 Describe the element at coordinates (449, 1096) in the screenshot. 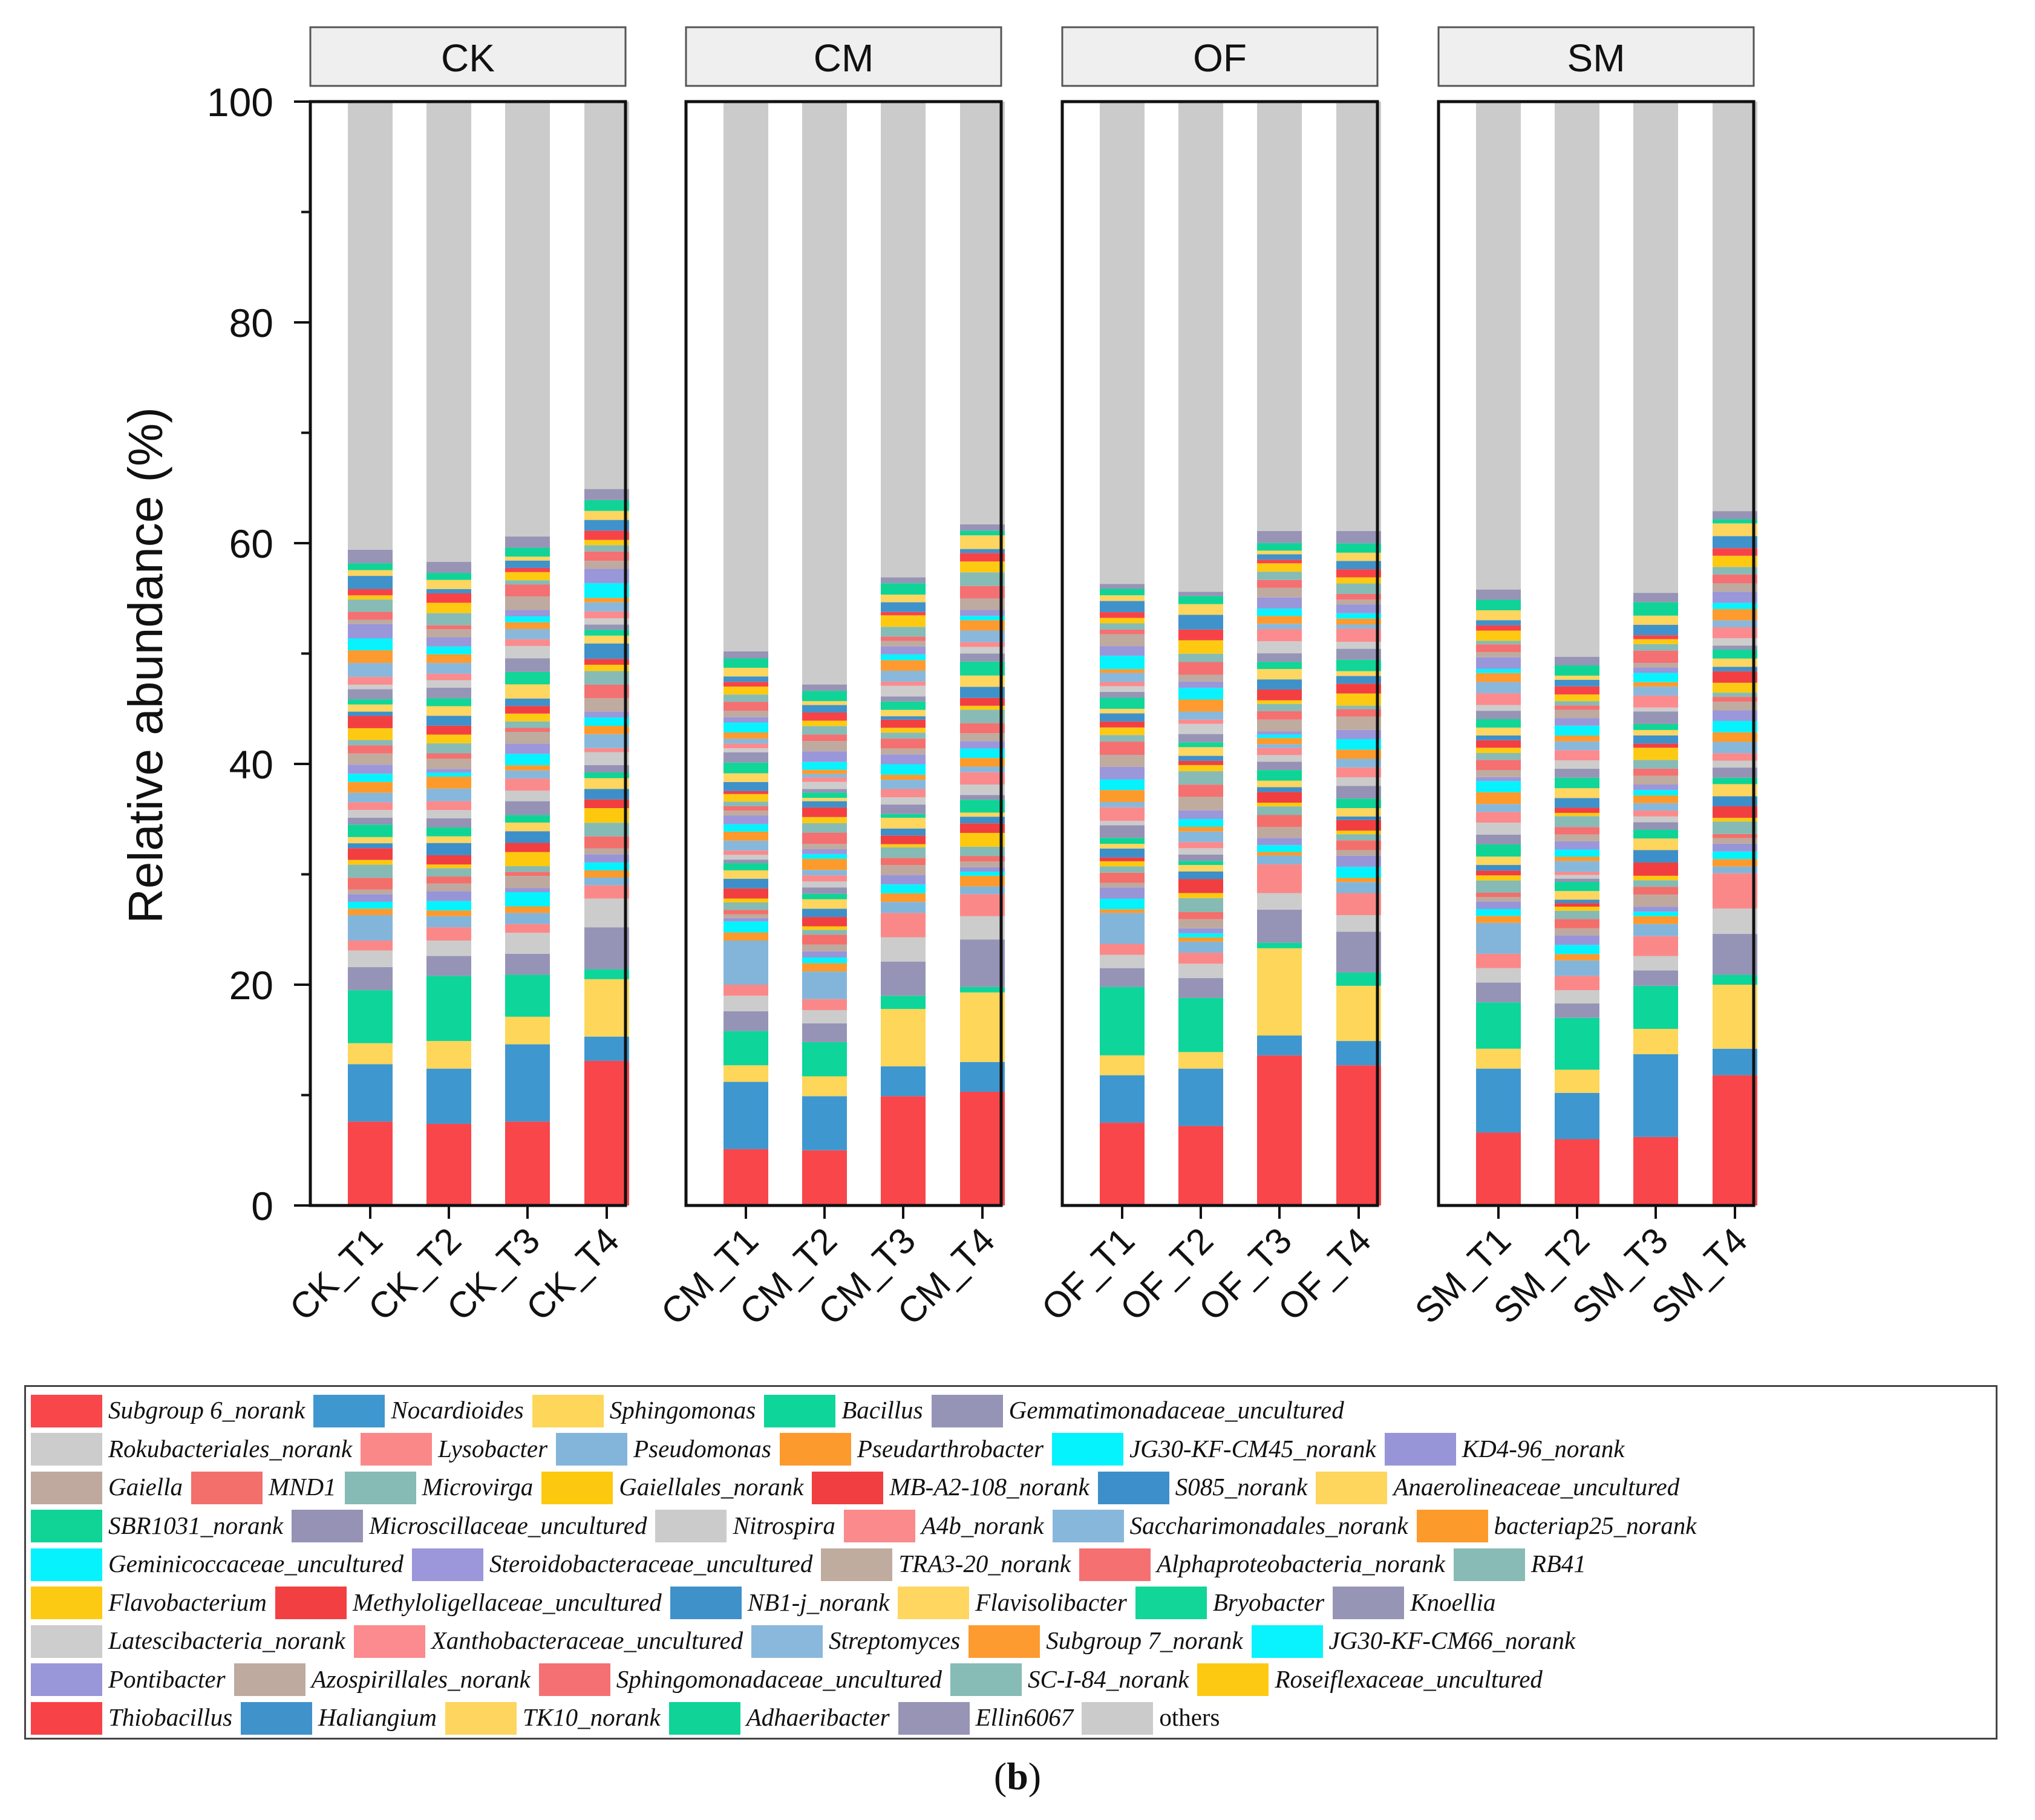

I see `segment-nocardioides` at that location.